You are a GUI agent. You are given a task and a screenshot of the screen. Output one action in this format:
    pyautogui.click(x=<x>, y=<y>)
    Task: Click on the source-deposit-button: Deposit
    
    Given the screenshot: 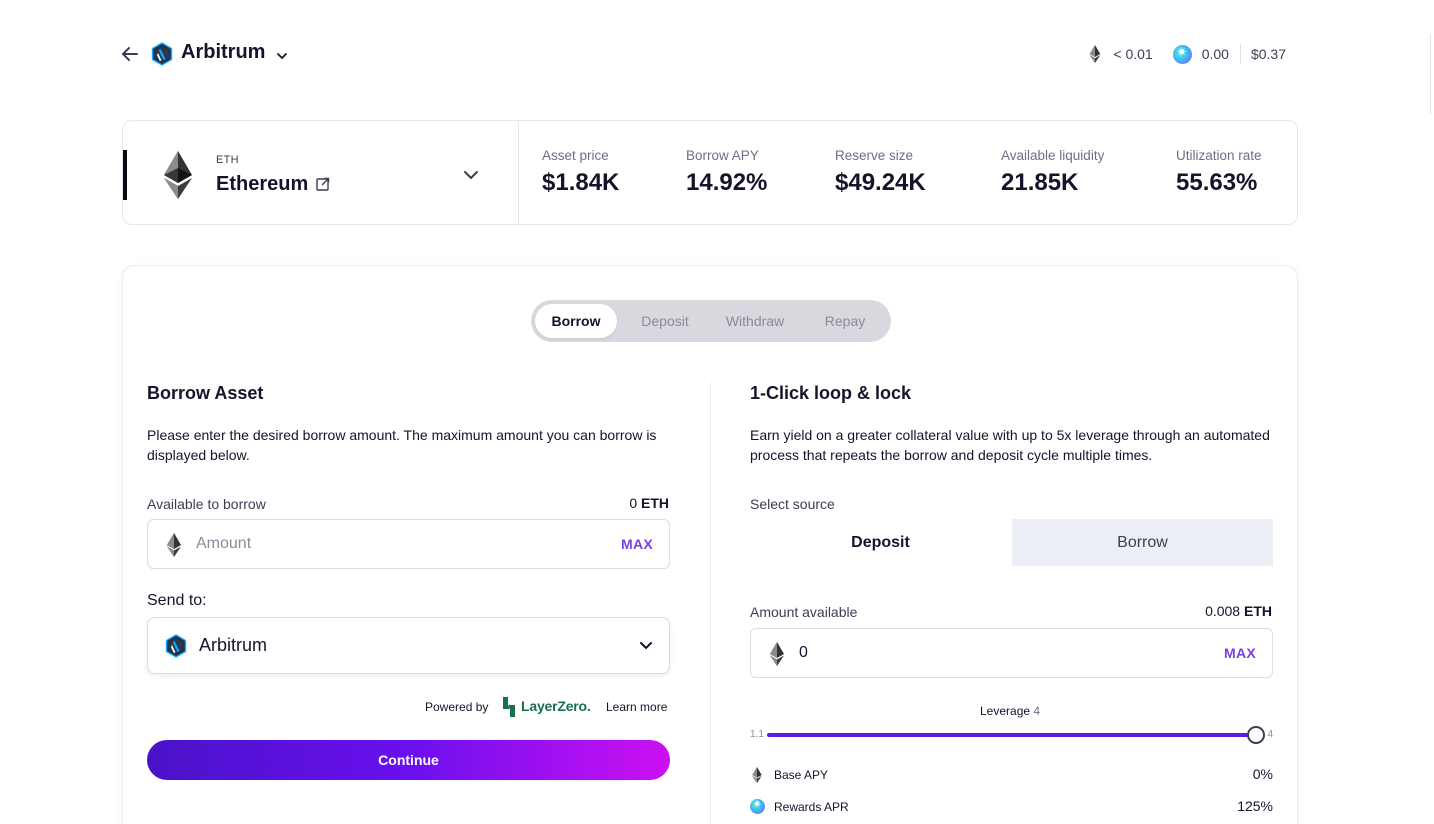 What is the action you would take?
    pyautogui.click(x=880, y=542)
    